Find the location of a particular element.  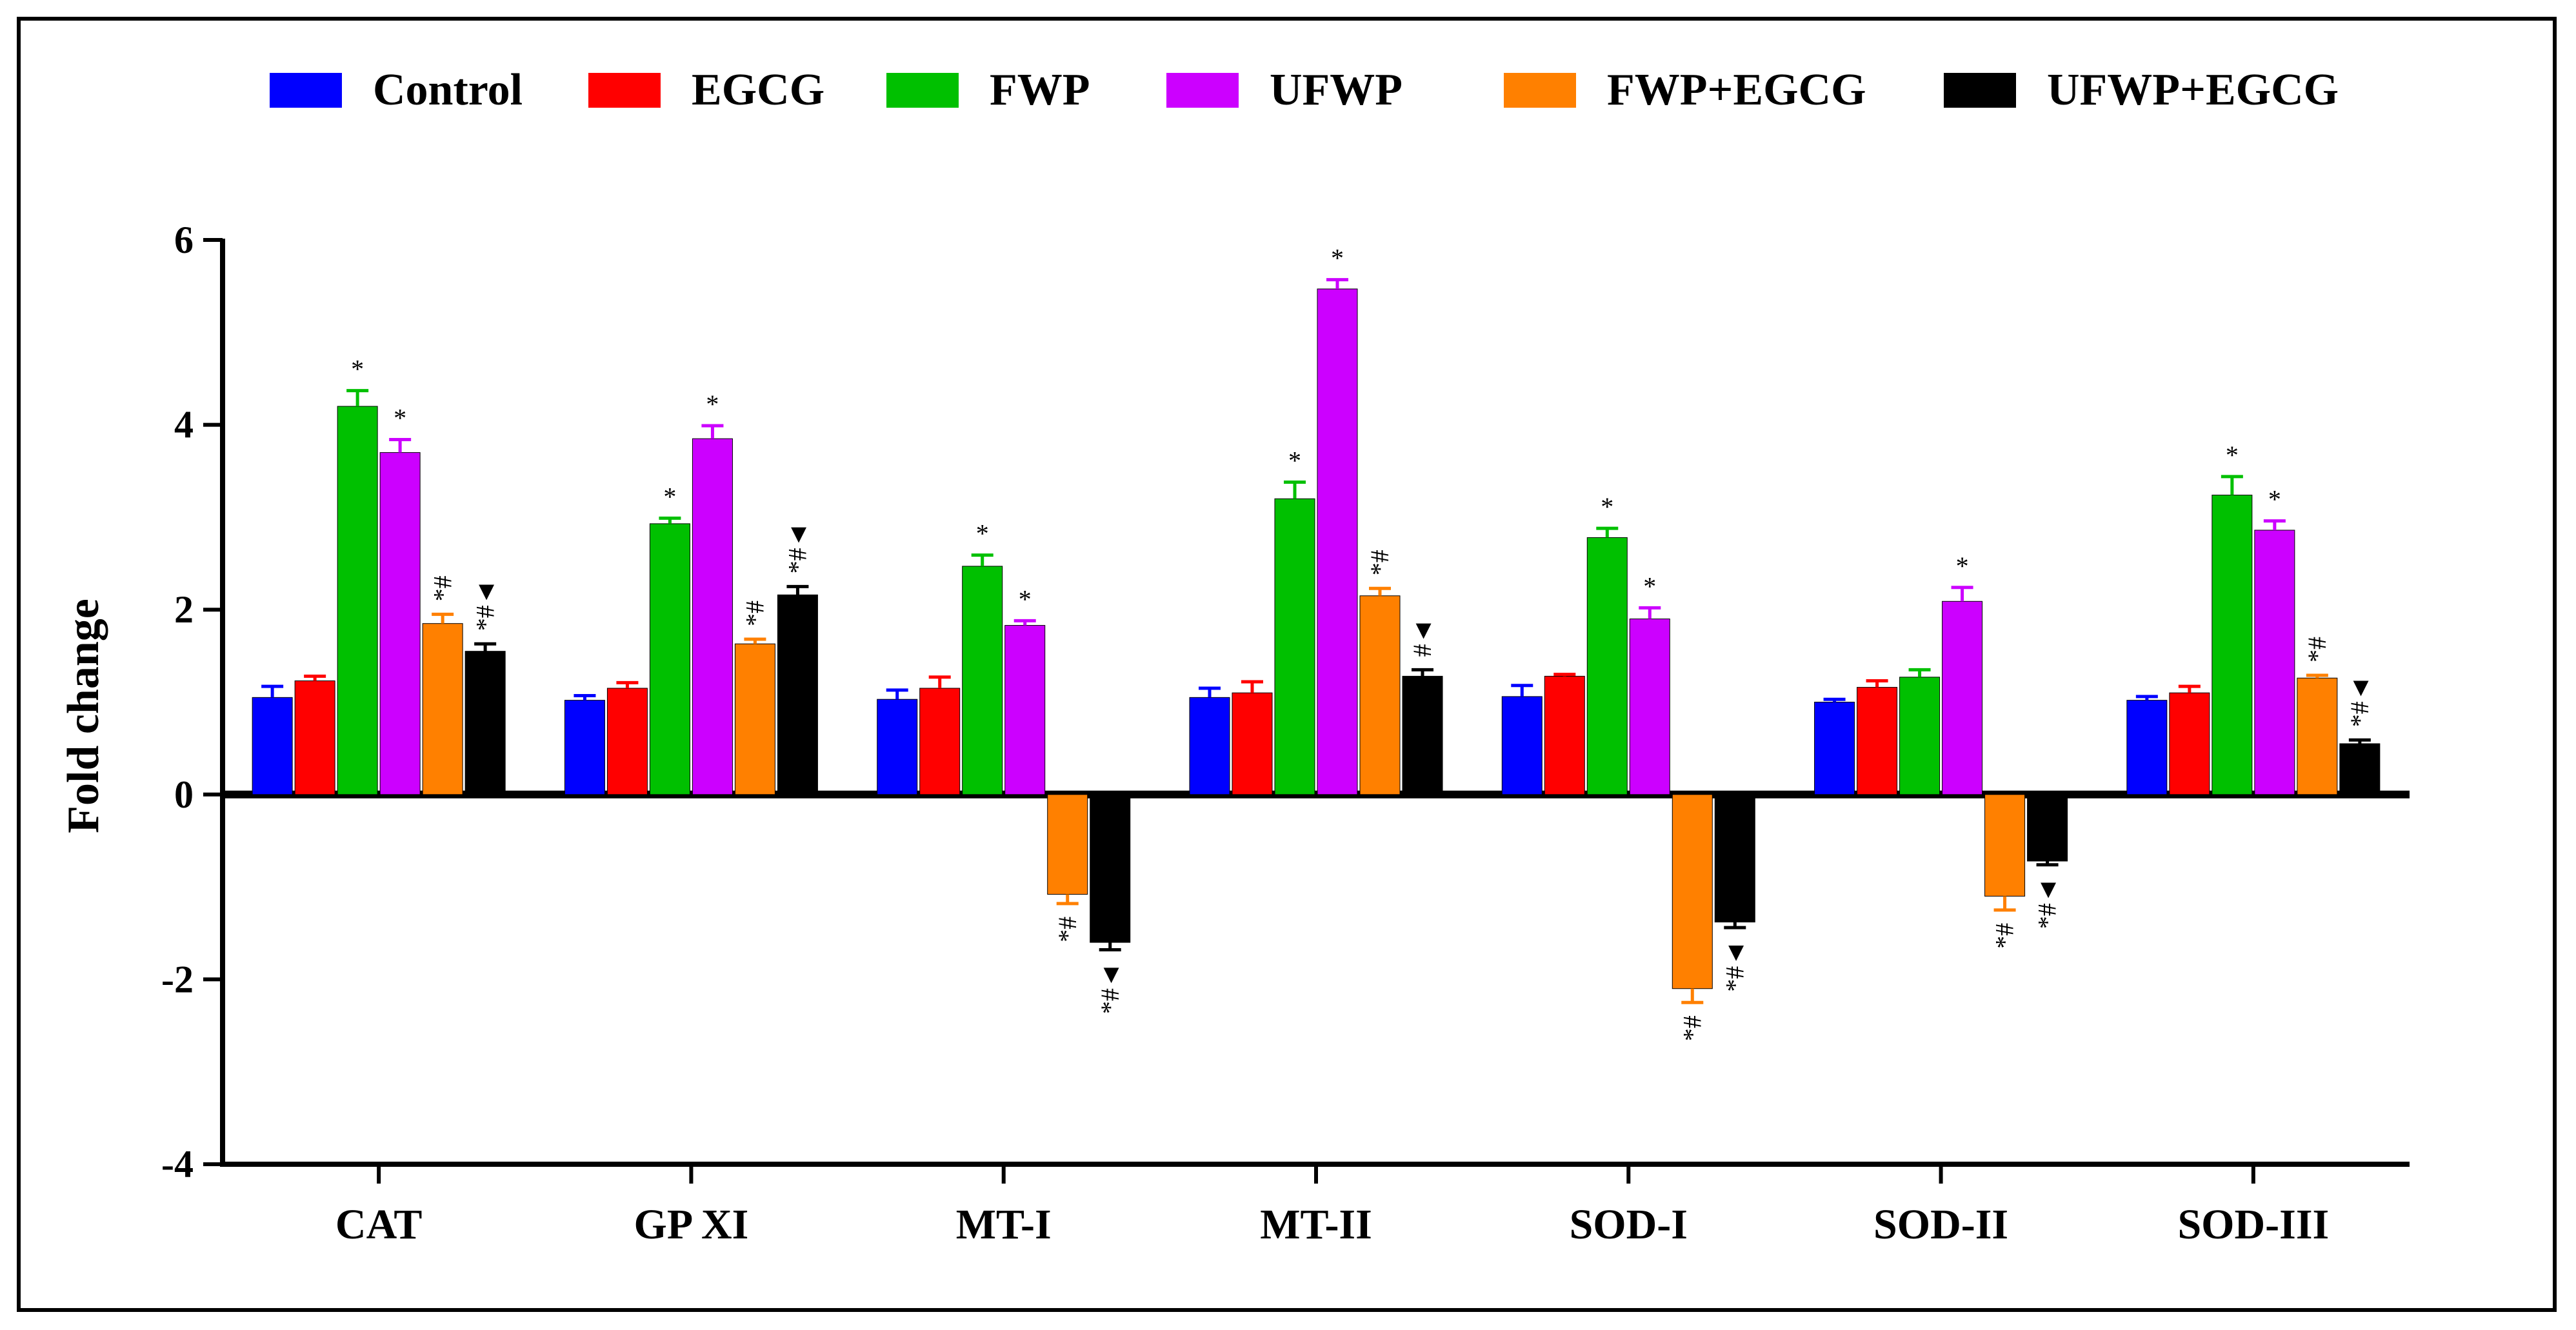

x-tick-label: SOD-III is located at coordinates (2253, 1224).